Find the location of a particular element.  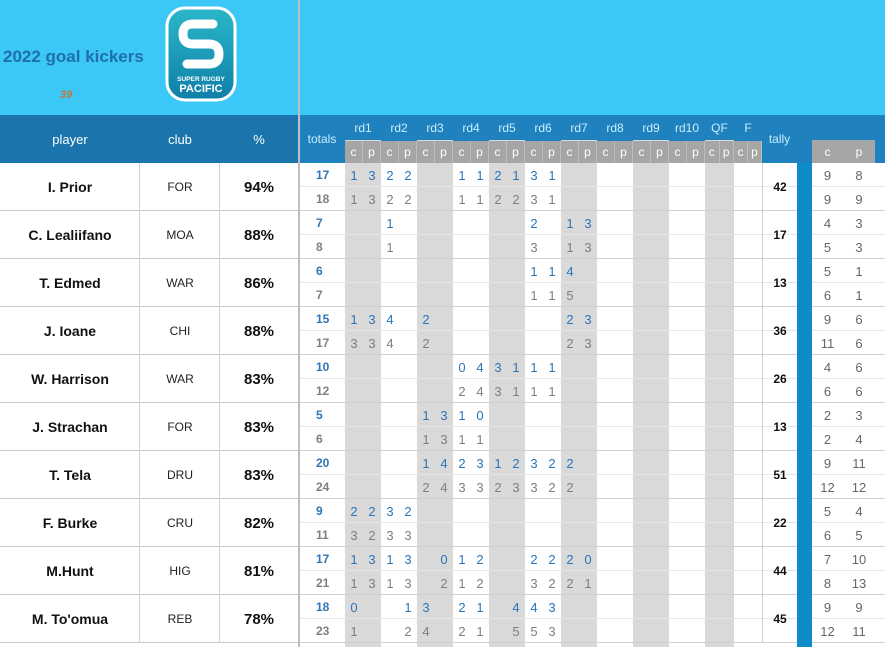

player-name: T. Tela is located at coordinates (70, 475).